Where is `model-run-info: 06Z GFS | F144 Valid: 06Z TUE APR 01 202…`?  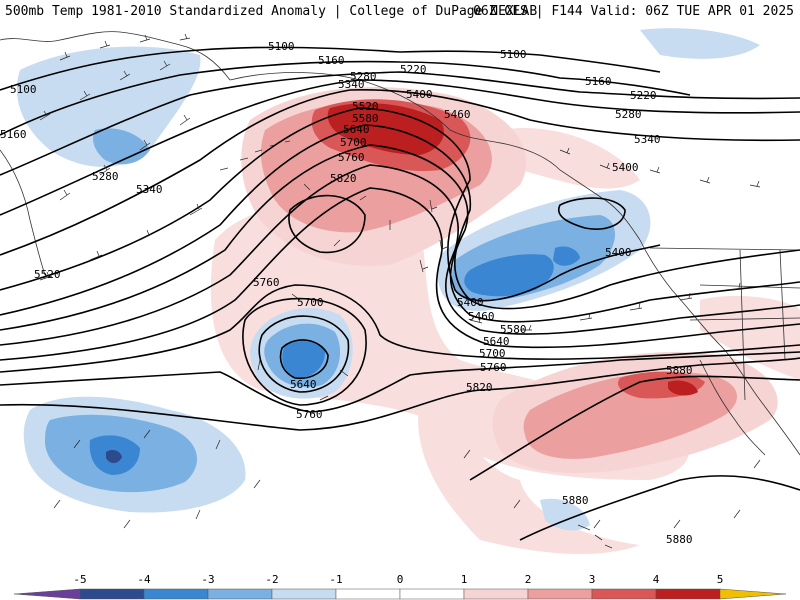 model-run-info: 06Z GFS | F144 Valid: 06Z TUE APR 01 202… is located at coordinates (633, 11).